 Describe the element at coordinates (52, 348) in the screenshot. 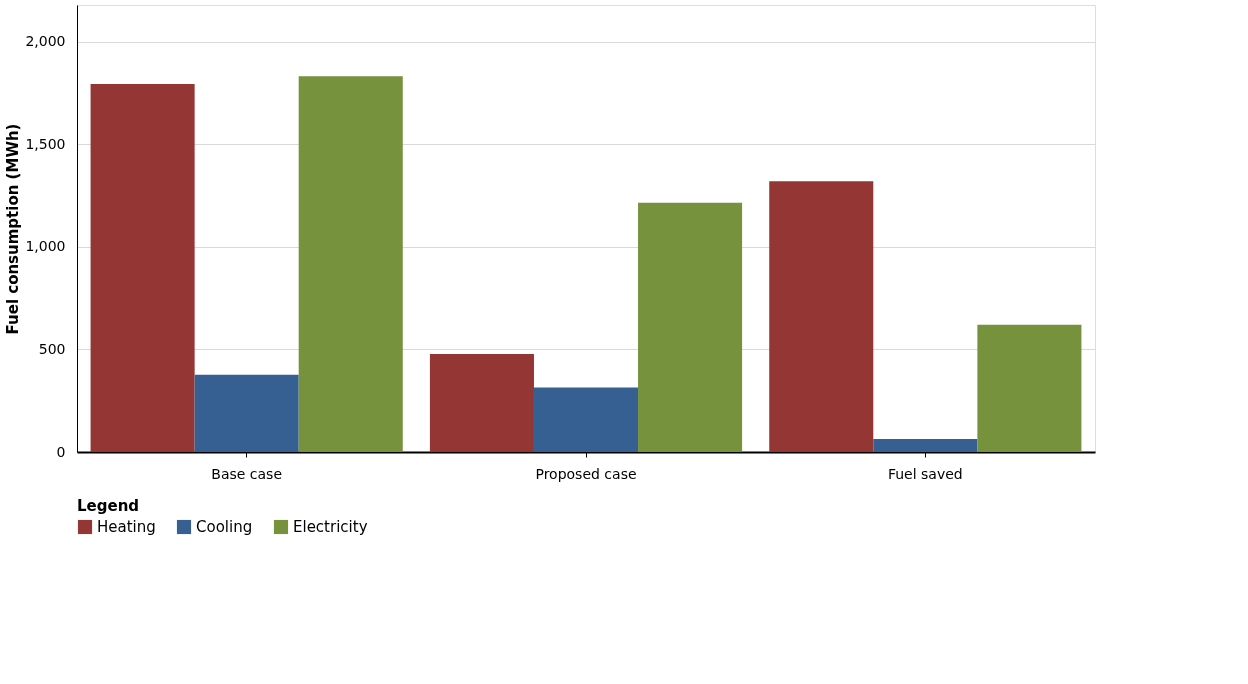

I see `y-tick-label: 500` at that location.